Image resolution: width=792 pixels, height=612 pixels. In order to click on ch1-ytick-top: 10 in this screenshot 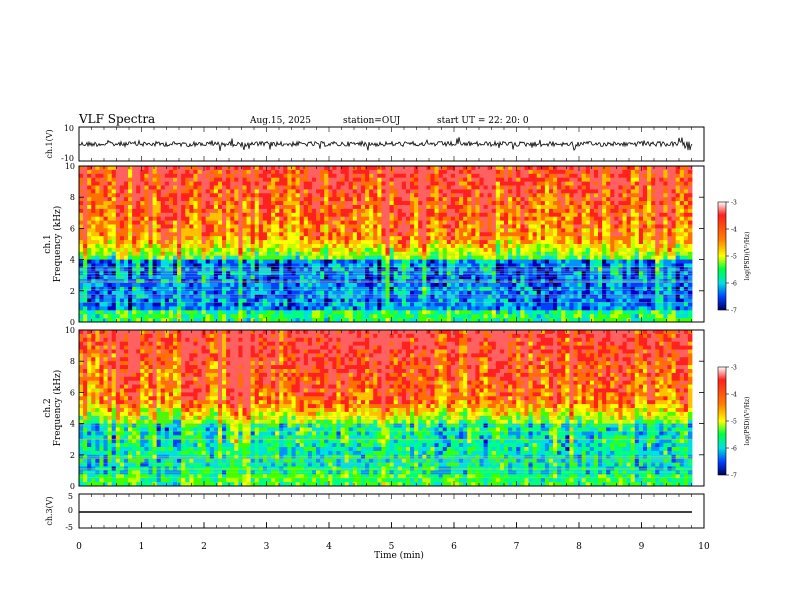, I will do `click(69, 128)`.